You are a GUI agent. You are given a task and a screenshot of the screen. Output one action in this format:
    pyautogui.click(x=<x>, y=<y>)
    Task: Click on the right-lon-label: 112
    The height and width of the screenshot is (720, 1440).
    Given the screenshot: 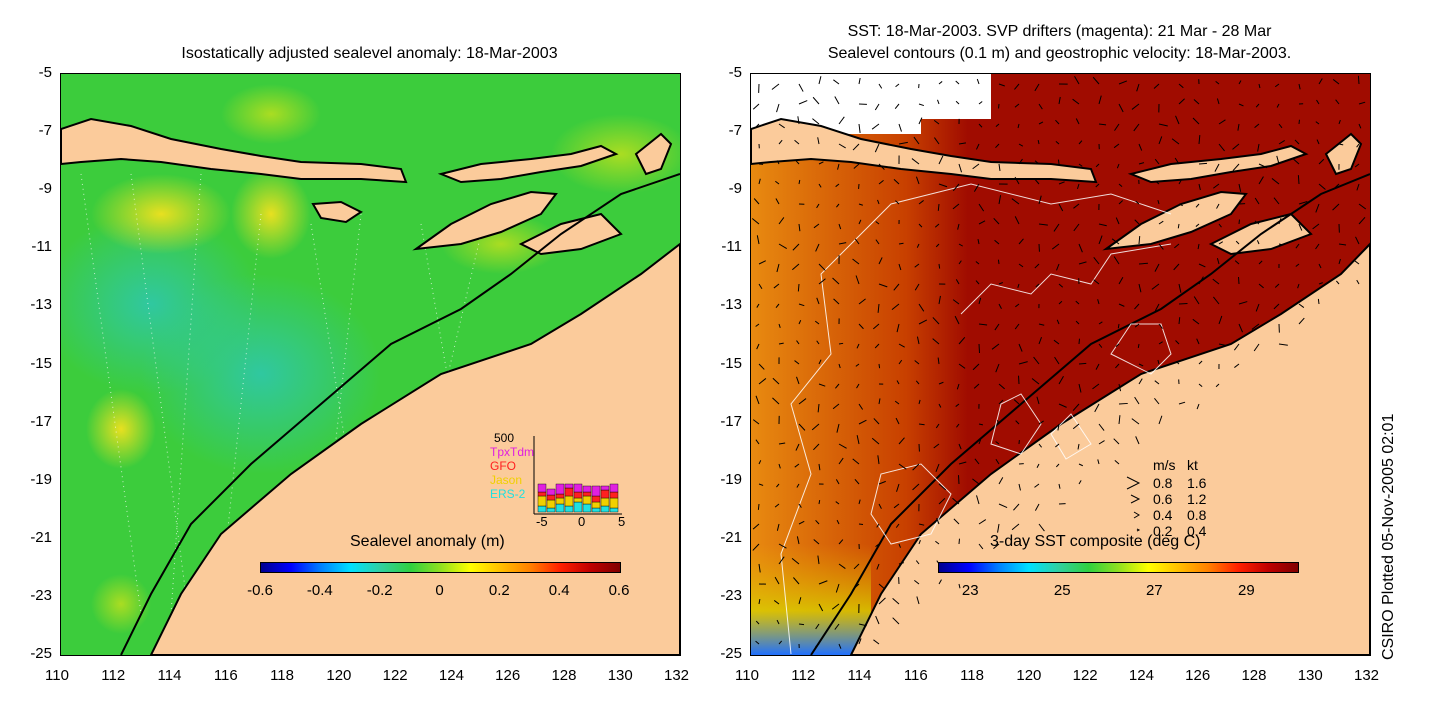 What is the action you would take?
    pyautogui.click(x=803, y=675)
    